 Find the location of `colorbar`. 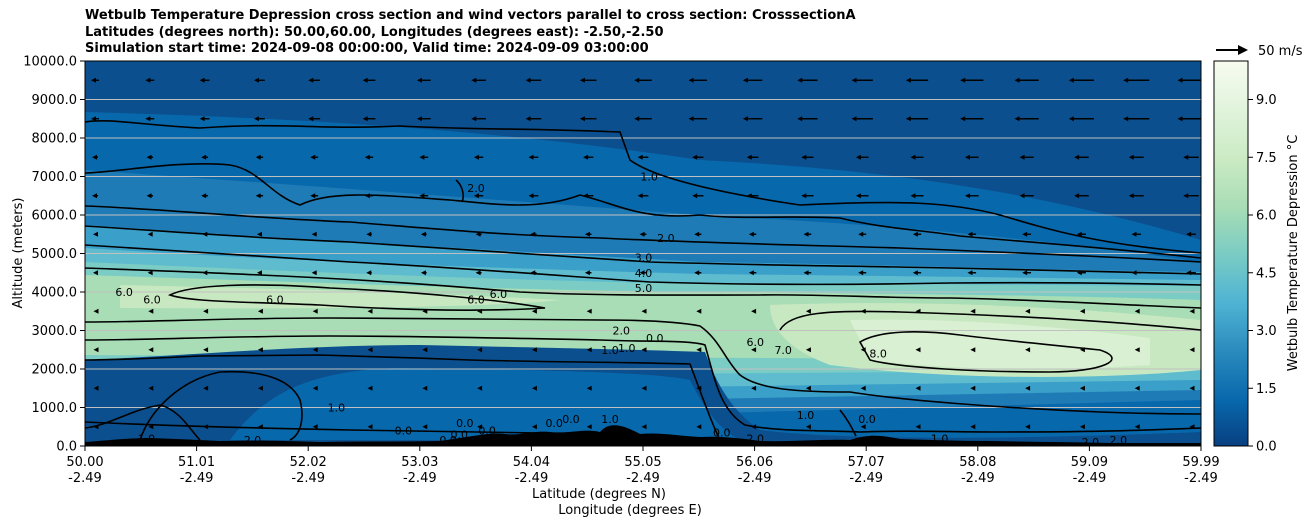

colorbar is located at coordinates (1231, 253).